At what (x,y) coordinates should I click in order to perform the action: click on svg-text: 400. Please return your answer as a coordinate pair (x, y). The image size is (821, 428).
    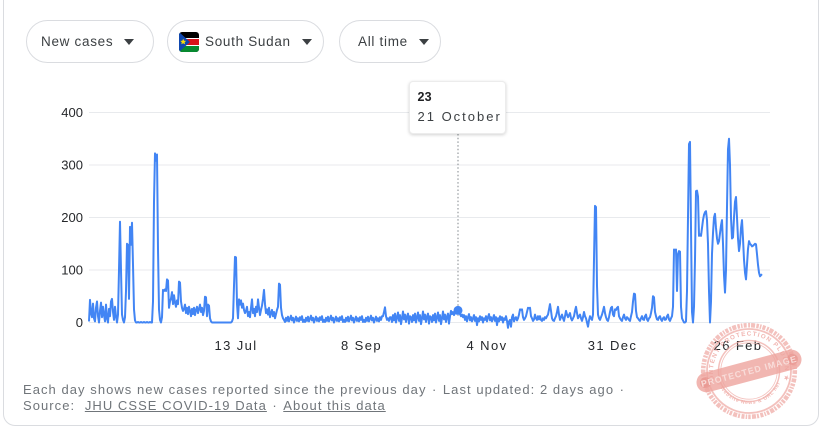
    Looking at the image, I should click on (72, 112).